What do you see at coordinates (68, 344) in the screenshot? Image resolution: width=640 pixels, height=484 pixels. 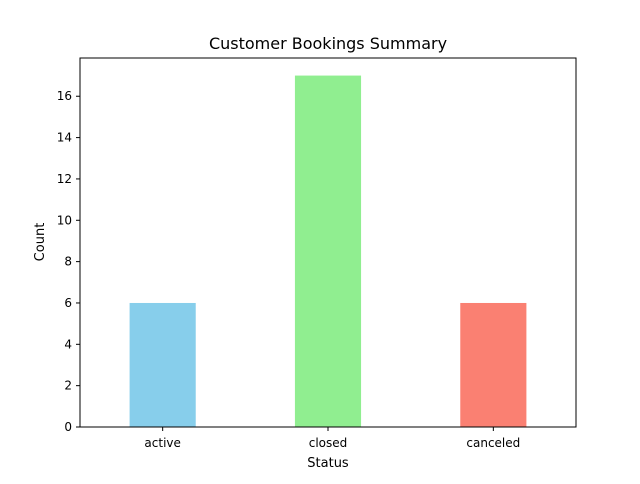 I see `y-tick-label: 4` at bounding box center [68, 344].